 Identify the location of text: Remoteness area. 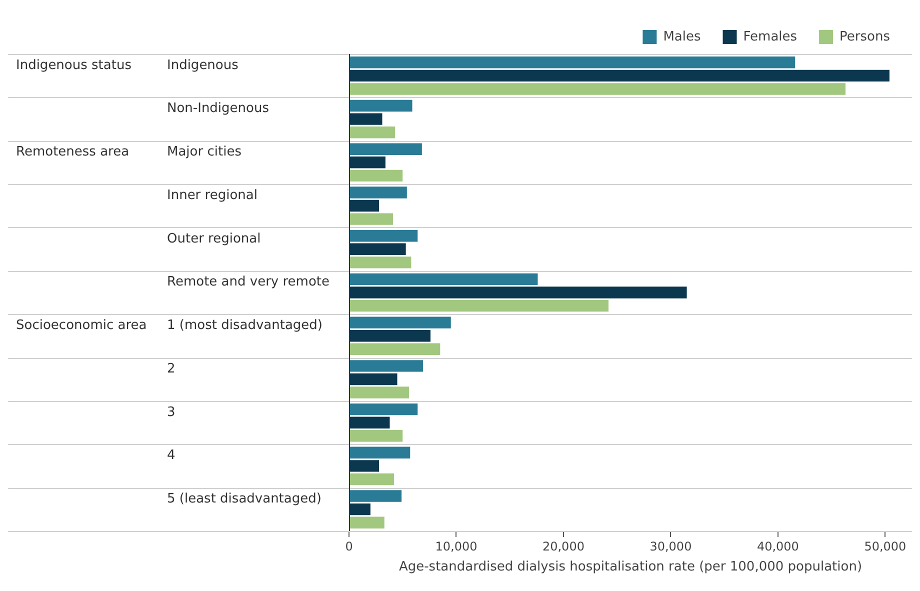
(73, 152).